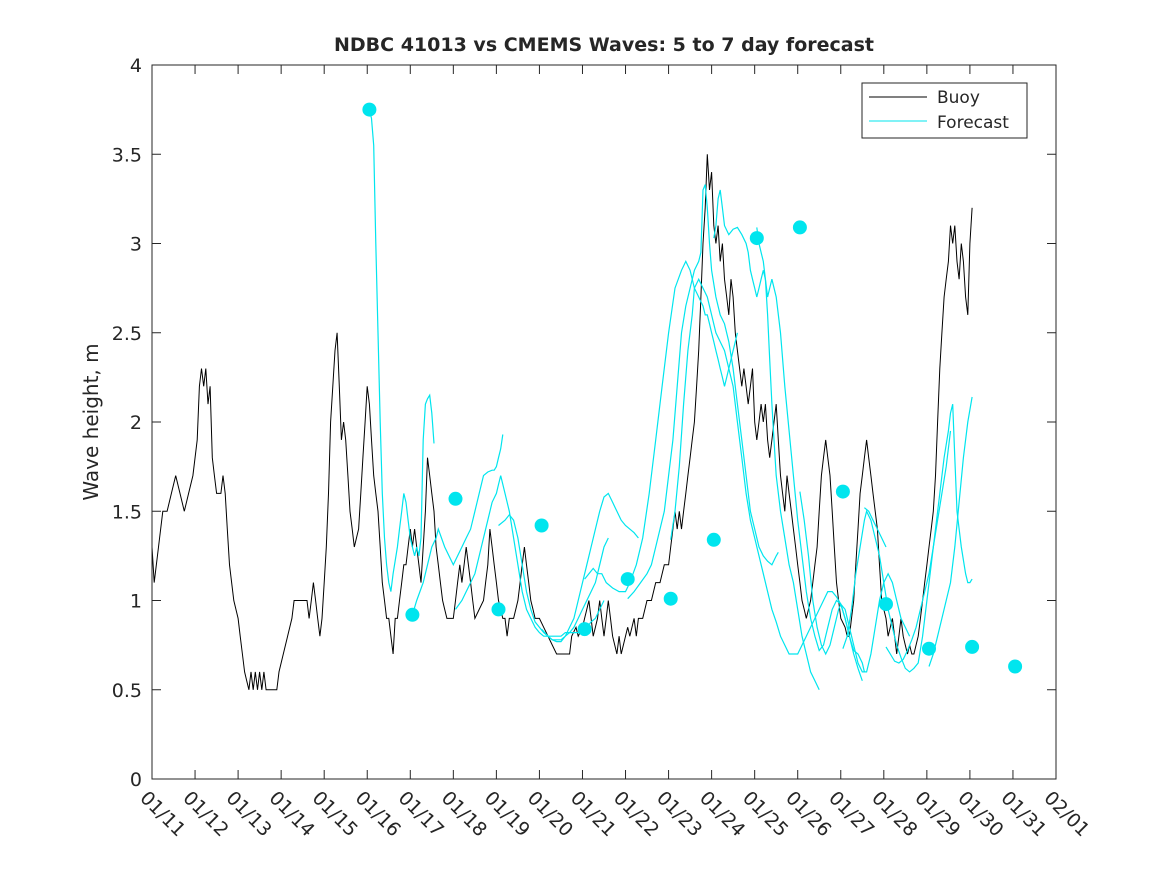  I want to click on y-tick-label: 3, so click(136, 245).